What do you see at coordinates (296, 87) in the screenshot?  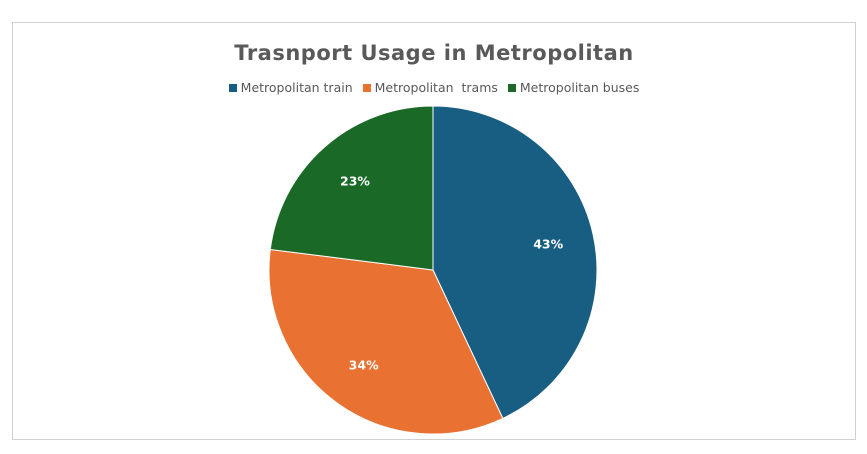 I see `legend-label-train: Metropolitan train` at bounding box center [296, 87].